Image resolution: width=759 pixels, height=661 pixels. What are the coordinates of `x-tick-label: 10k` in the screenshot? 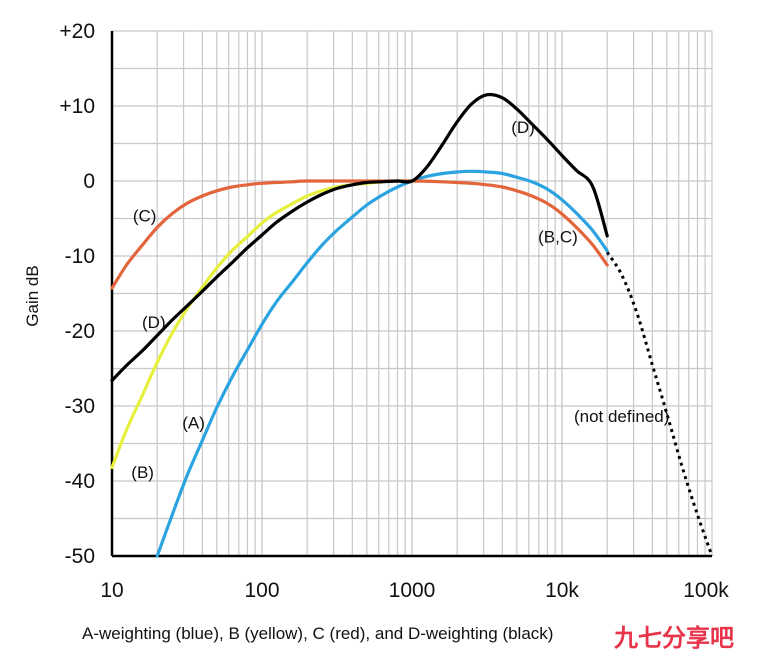 It's located at (562, 590).